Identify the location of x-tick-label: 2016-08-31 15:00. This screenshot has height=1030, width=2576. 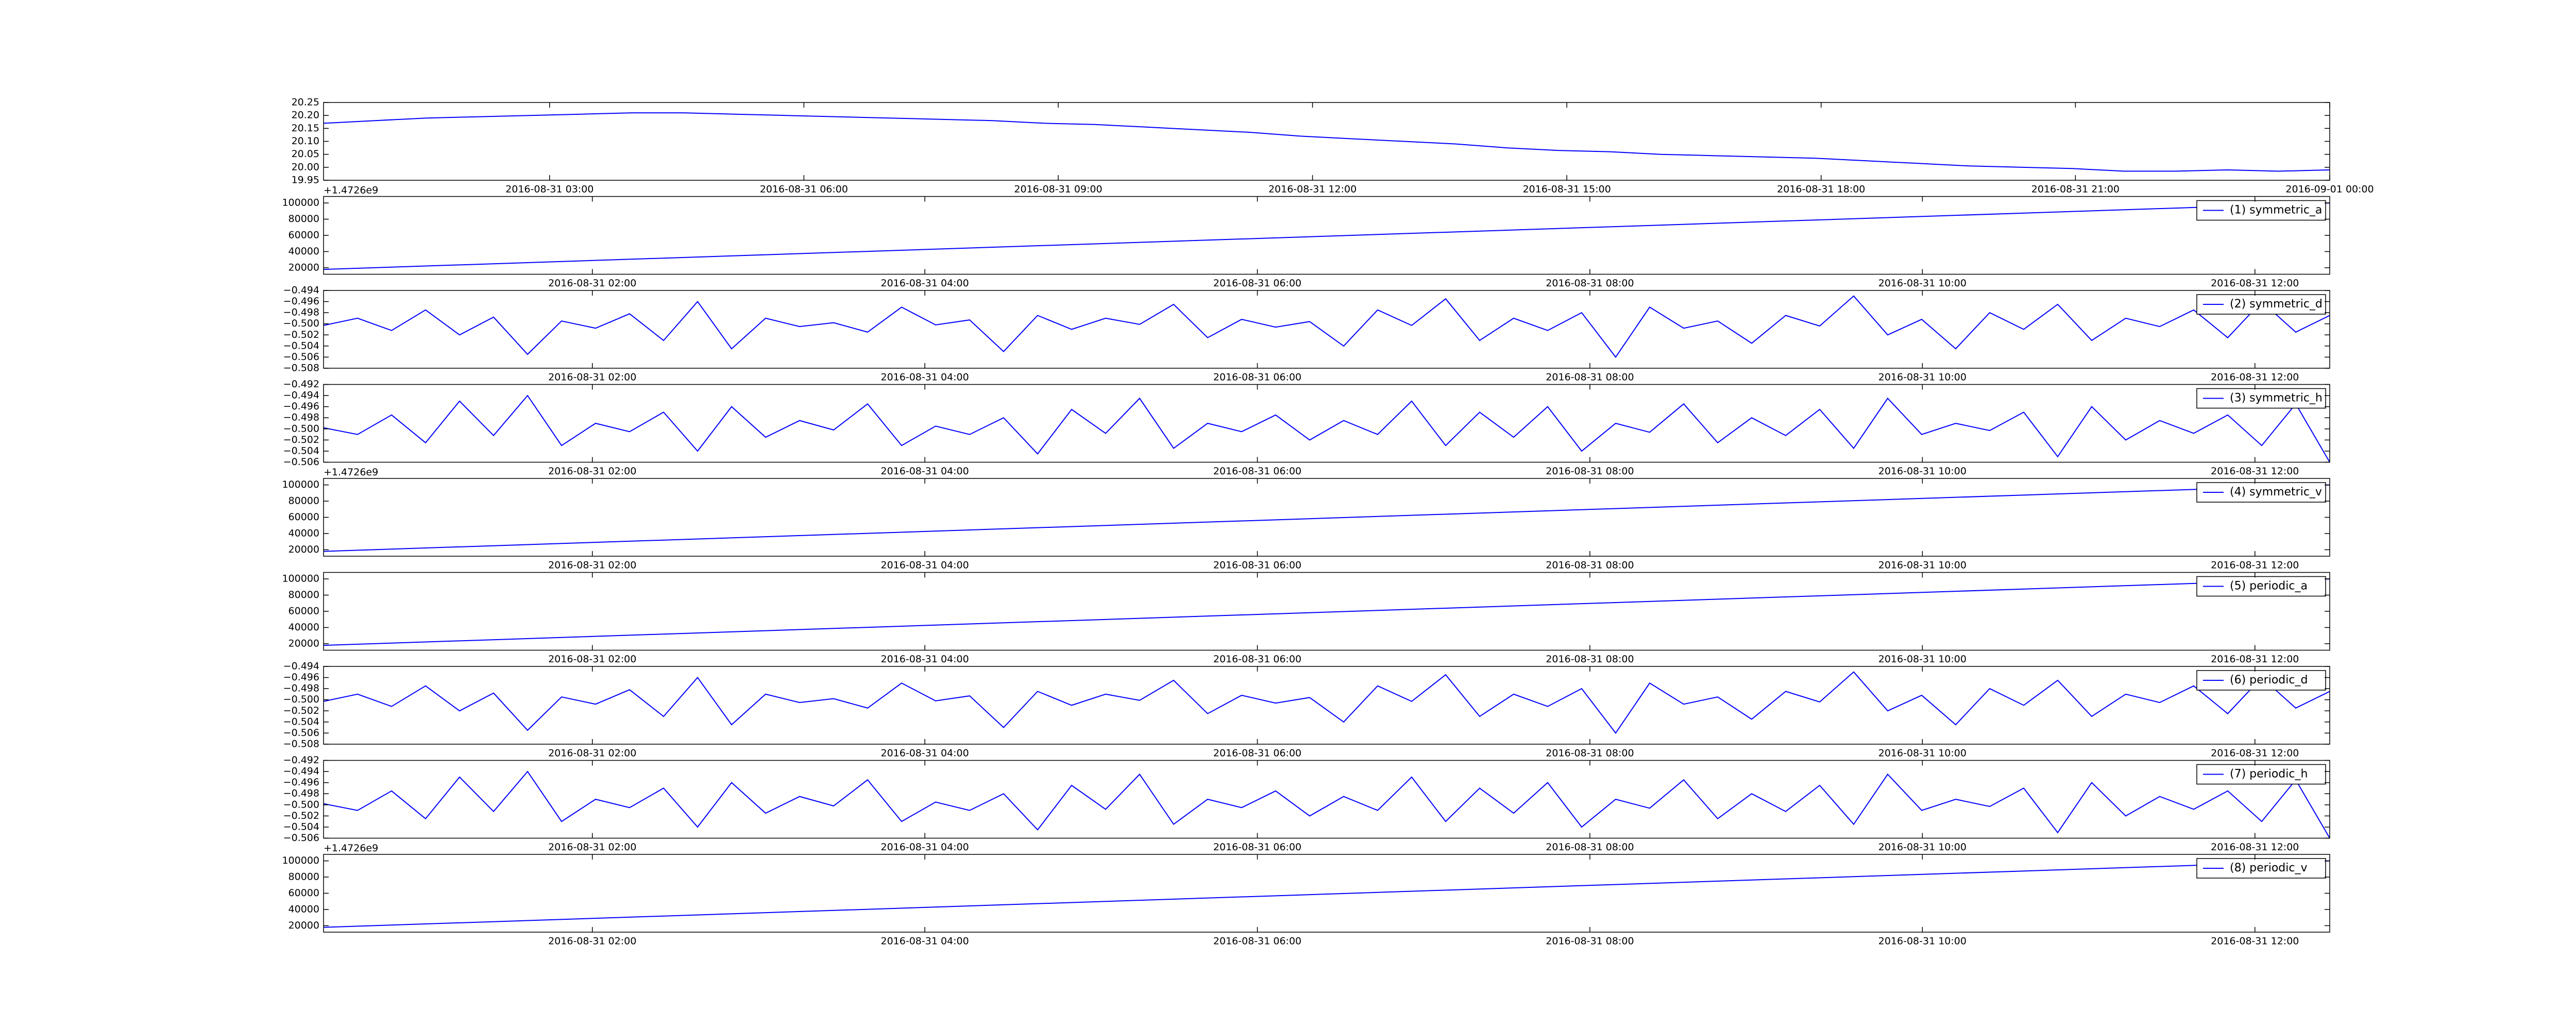
(1567, 189).